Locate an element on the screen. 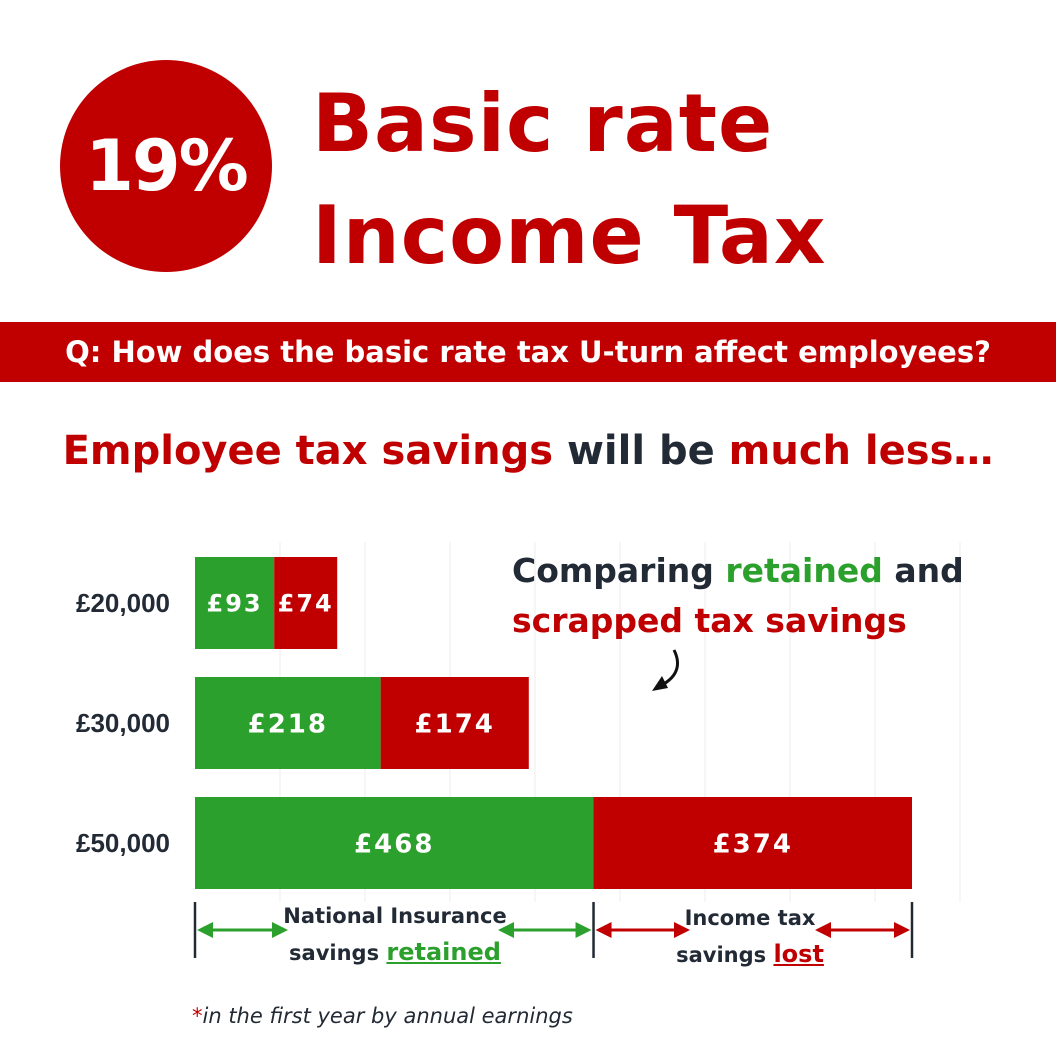 The image size is (1056, 1056). lost-arrow-left-head-left is located at coordinates (603, 930).